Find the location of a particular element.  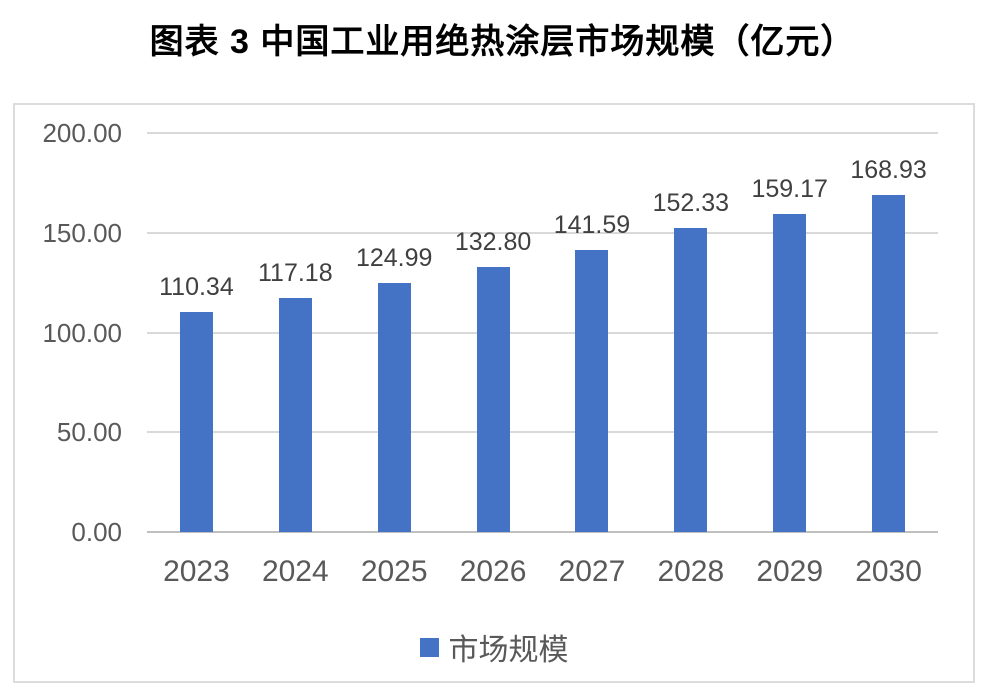

bar-value-label: 117.18 is located at coordinates (295, 273).